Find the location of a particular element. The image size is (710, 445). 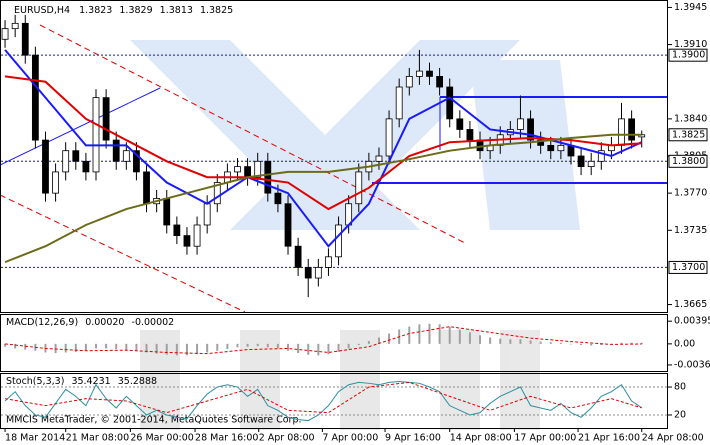

y-tick-label: 1.3945 is located at coordinates (690, 7).